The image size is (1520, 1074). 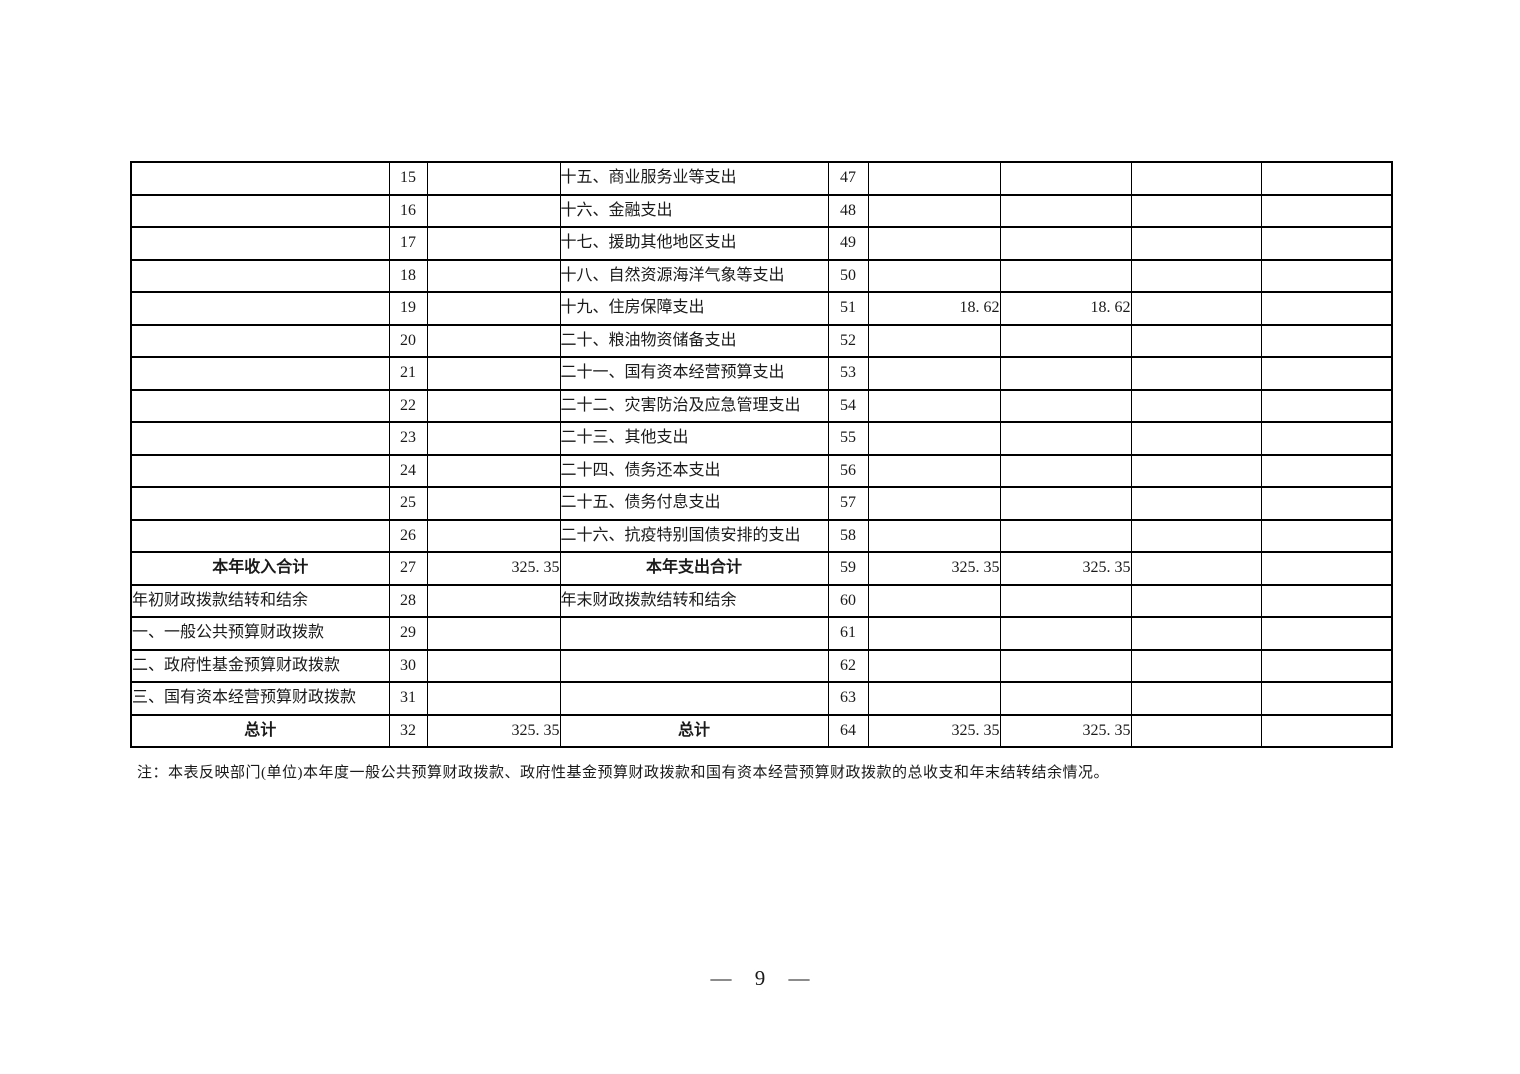 What do you see at coordinates (1065, 568) in the screenshot?
I see `amount-col2-cell: 325. 35` at bounding box center [1065, 568].